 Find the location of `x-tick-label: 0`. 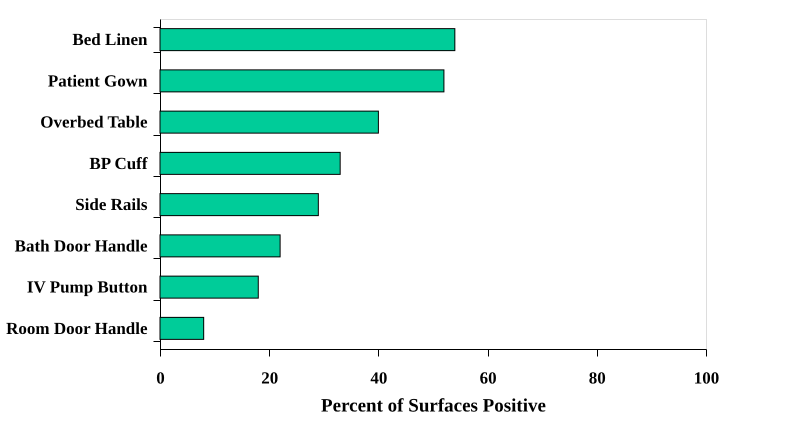

x-tick-label: 0 is located at coordinates (160, 378).